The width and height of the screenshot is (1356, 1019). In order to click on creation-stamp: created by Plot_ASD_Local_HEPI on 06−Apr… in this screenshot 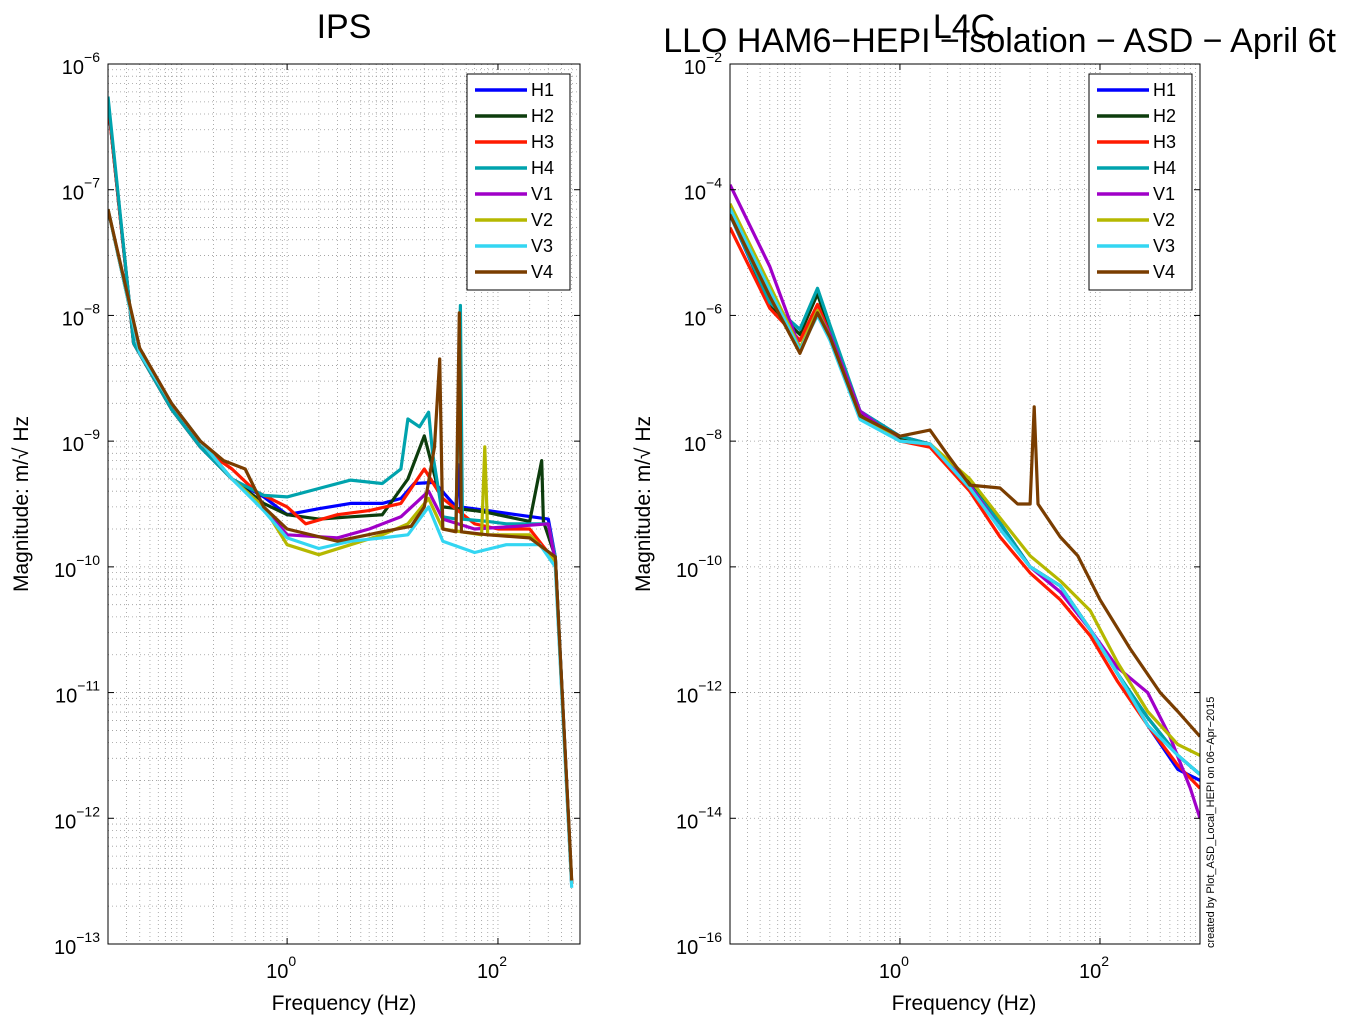, I will do `click(1211, 822)`.